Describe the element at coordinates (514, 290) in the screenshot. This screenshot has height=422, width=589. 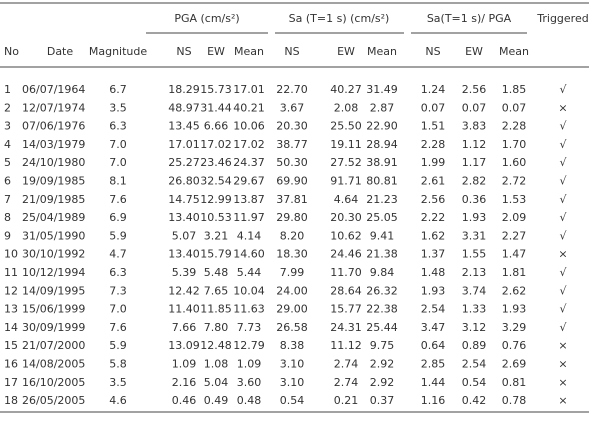
I see `cell: 2.62` at that location.